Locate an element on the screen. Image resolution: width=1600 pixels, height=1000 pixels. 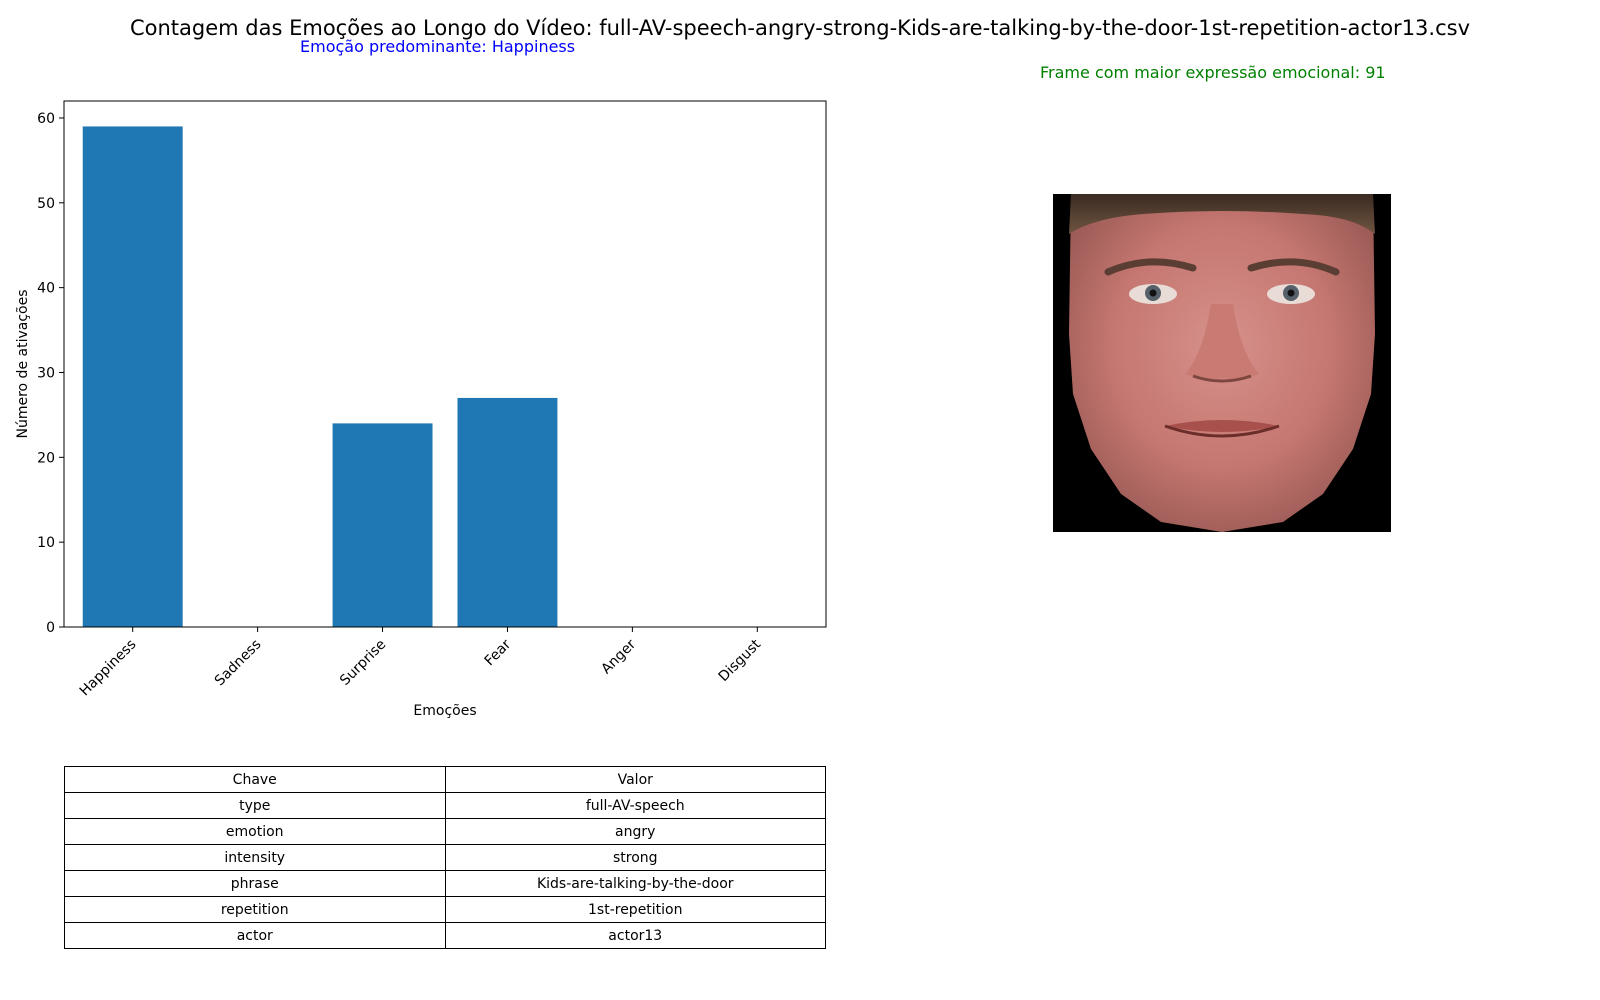
predominant-emotion-label: Emoção predominante: Happiness is located at coordinates (438, 46).